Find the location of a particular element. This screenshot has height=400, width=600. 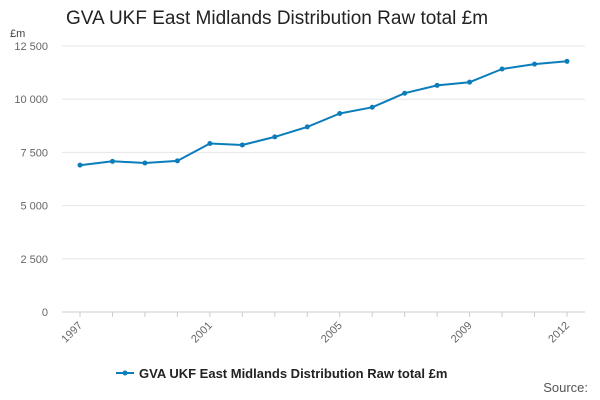

y-tick-label: 12 500 is located at coordinates (31, 47).